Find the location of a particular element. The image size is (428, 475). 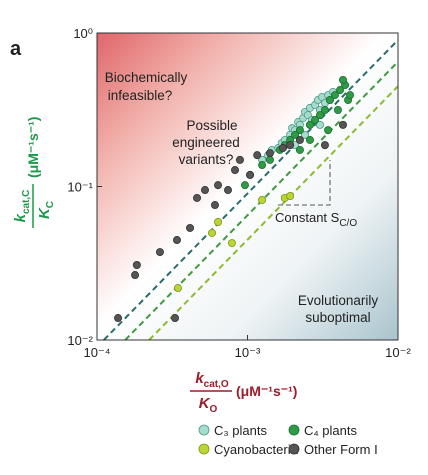

x-label-den-k: K is located at coordinates (205, 403).